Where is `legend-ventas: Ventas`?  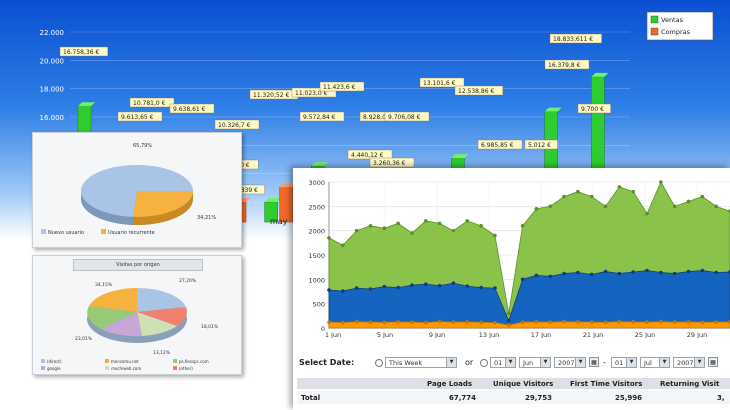
legend-ventas: Ventas is located at coordinates (672, 20).